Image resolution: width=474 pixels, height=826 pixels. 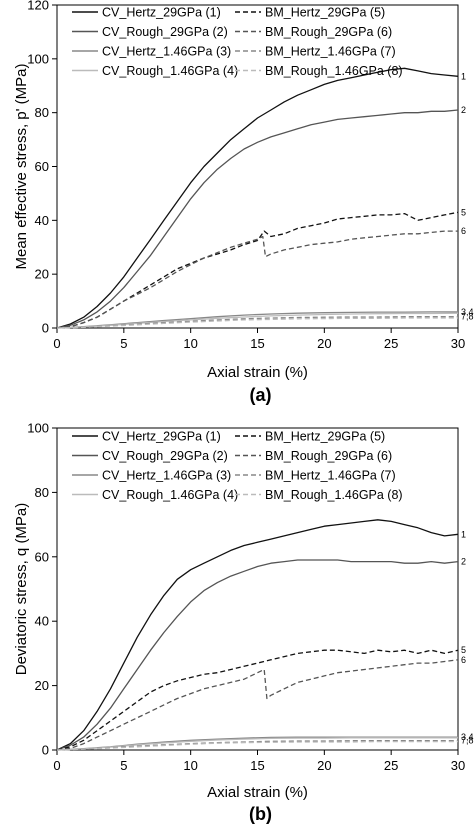 I want to click on y-axis-label: Mean effective stress, p' (MPa), so click(x=21, y=167).